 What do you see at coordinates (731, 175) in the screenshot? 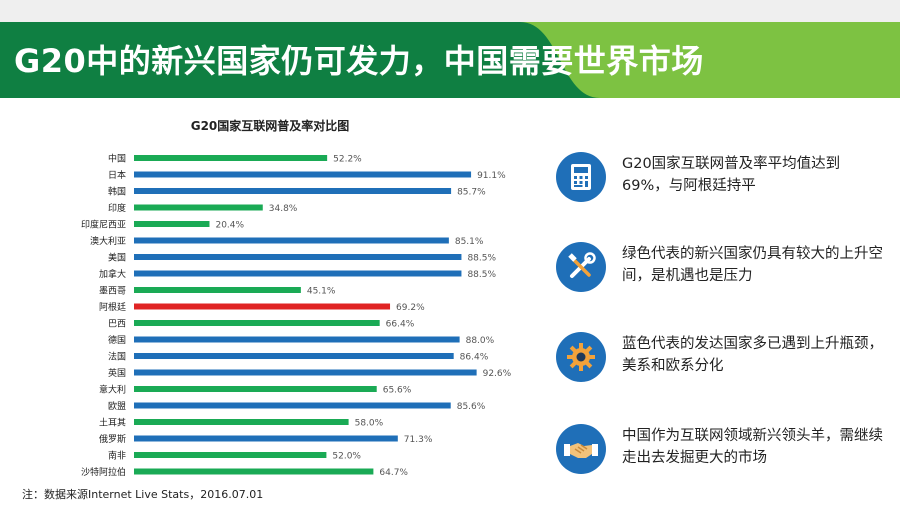
I see `point-text: G20国家互联网普及率平均值达到69%，与阿根廷持平` at bounding box center [731, 175].